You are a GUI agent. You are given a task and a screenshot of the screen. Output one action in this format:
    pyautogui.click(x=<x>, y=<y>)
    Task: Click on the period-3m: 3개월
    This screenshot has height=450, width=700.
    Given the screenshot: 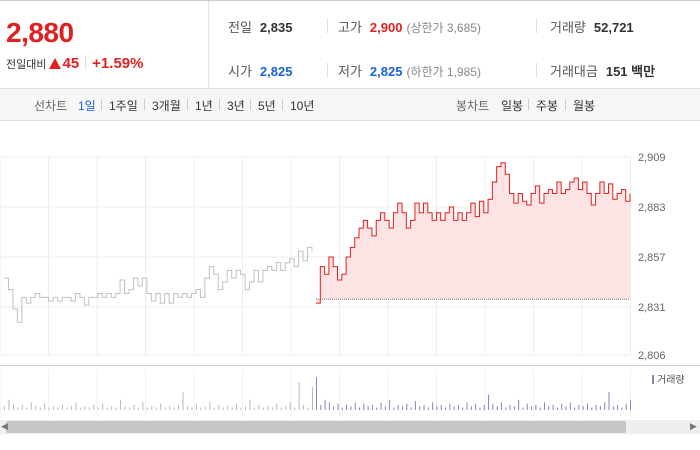 What is the action you would take?
    pyautogui.click(x=166, y=106)
    